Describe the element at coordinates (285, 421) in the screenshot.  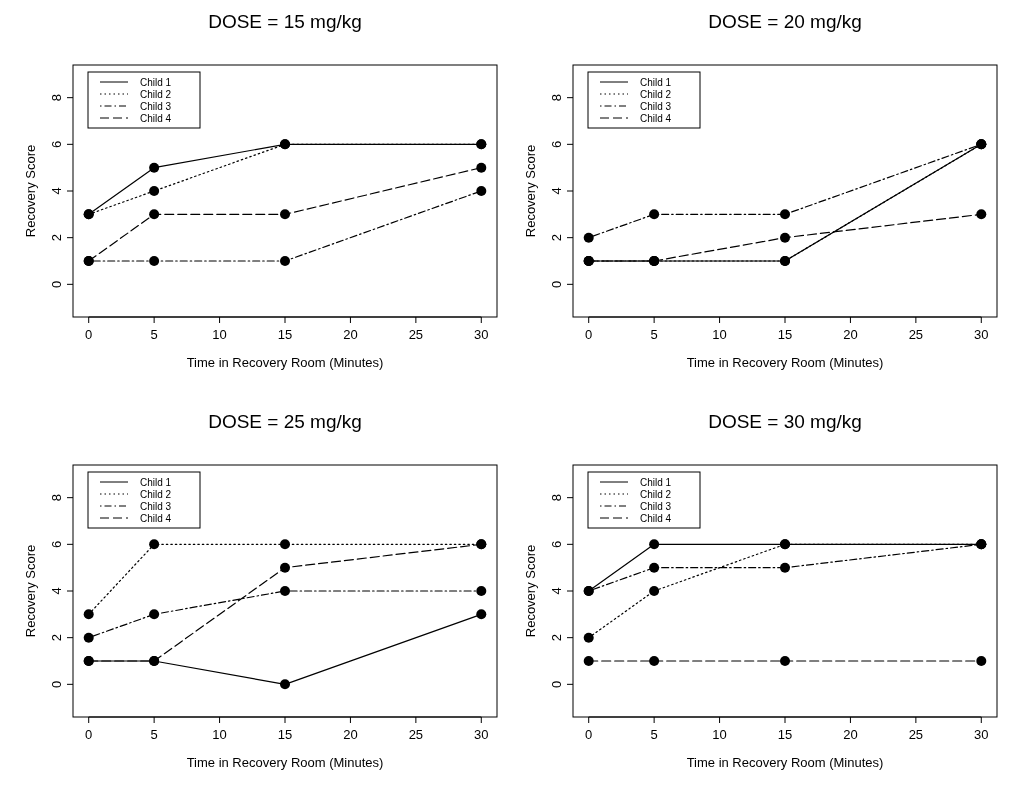
I see `chart-title: DOSE = 25 mg/kg` at that location.